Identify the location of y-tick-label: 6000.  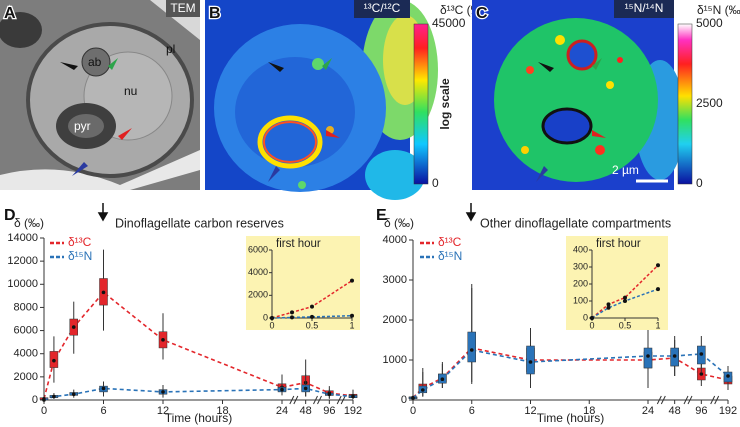
(26, 330).